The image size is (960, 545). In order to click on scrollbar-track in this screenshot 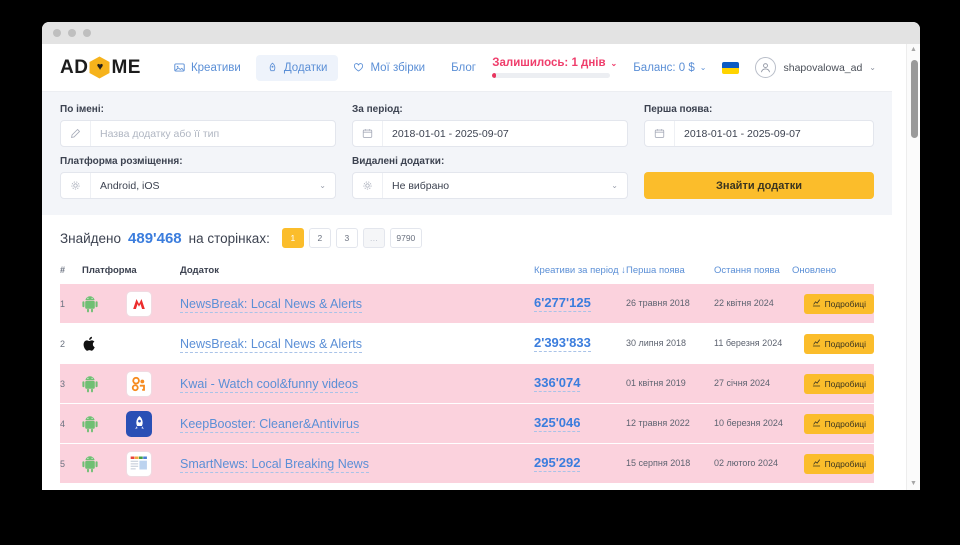, I will do `click(913, 267)`.